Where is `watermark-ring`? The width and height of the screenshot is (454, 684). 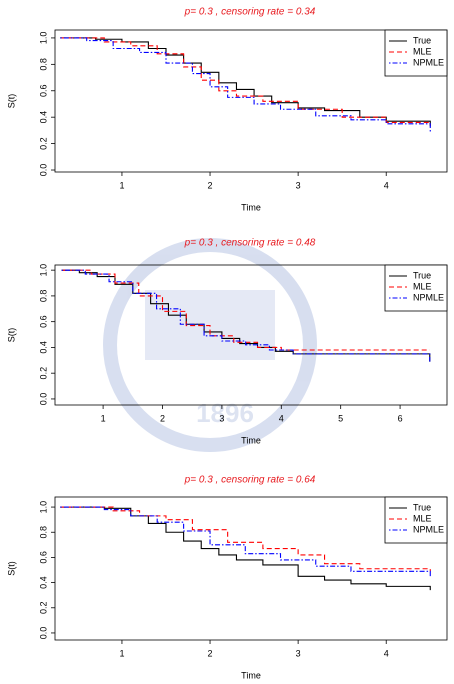
watermark-ring is located at coordinates (210, 345).